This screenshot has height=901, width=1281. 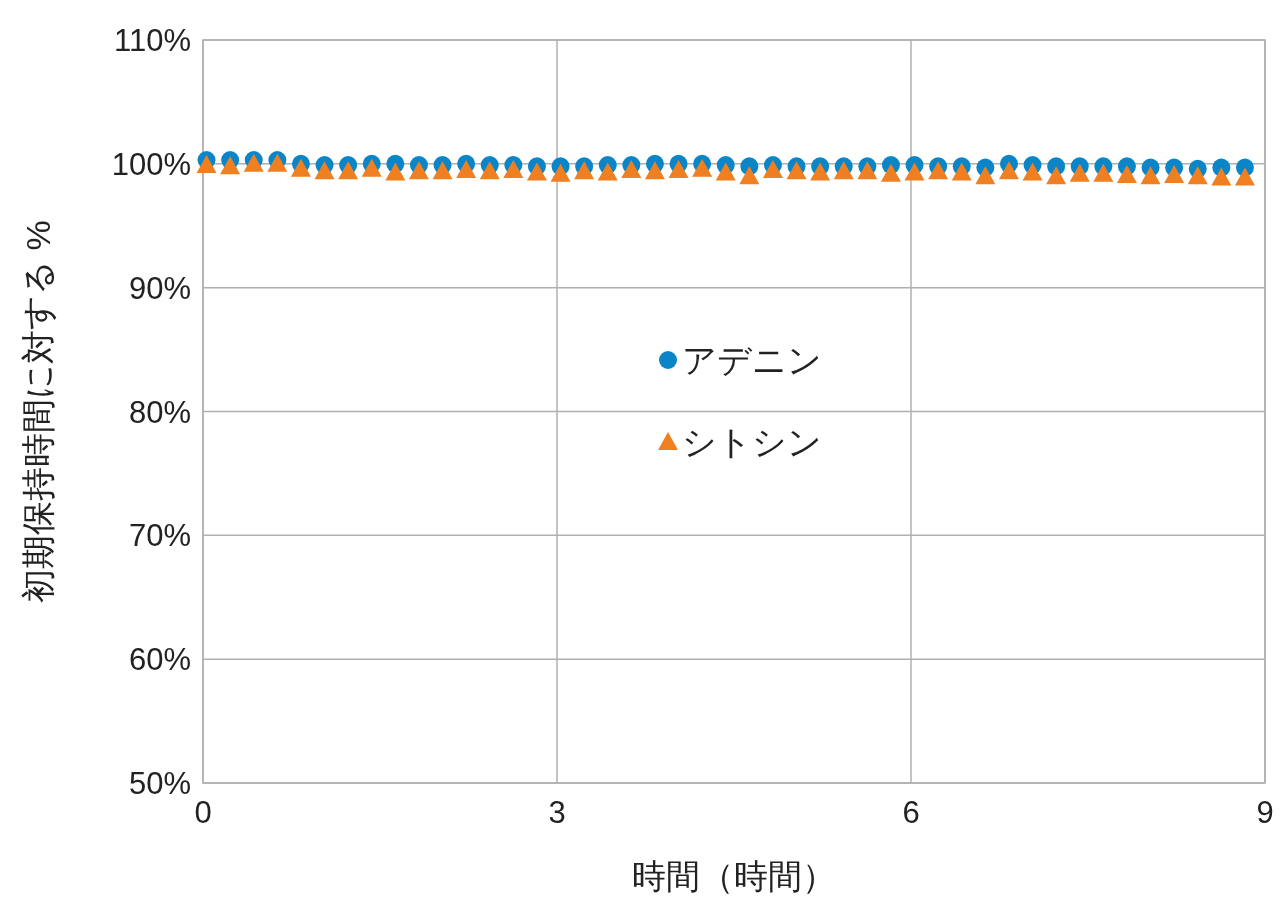 What do you see at coordinates (152, 40) in the screenshot?
I see `y-tick-label: 110%` at bounding box center [152, 40].